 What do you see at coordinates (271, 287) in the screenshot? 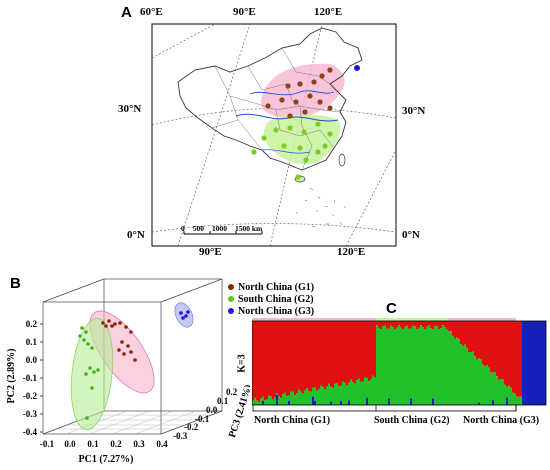
I see `legend-item-g1: North China (G1)` at bounding box center [271, 287].